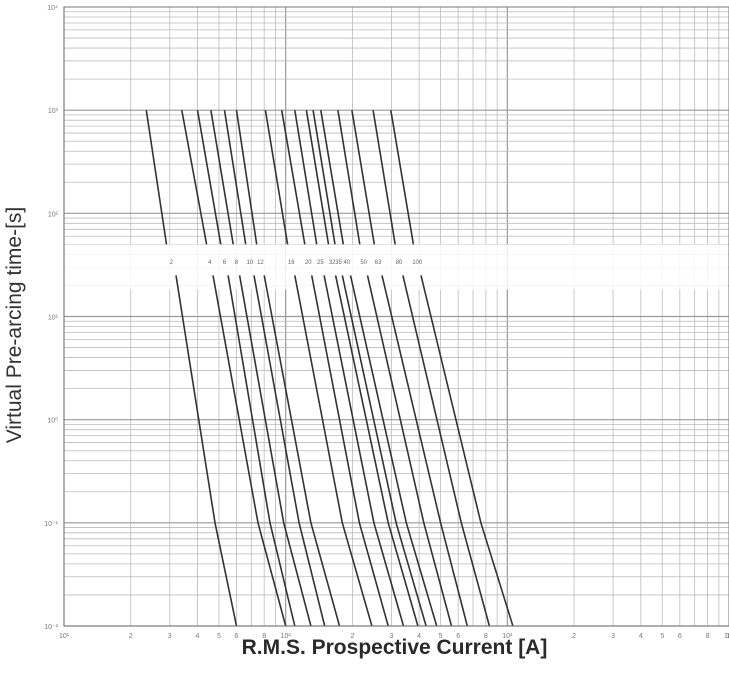 This screenshot has width=729, height=681. Describe the element at coordinates (363, 263) in the screenshot. I see `curve-label: 50` at that location.